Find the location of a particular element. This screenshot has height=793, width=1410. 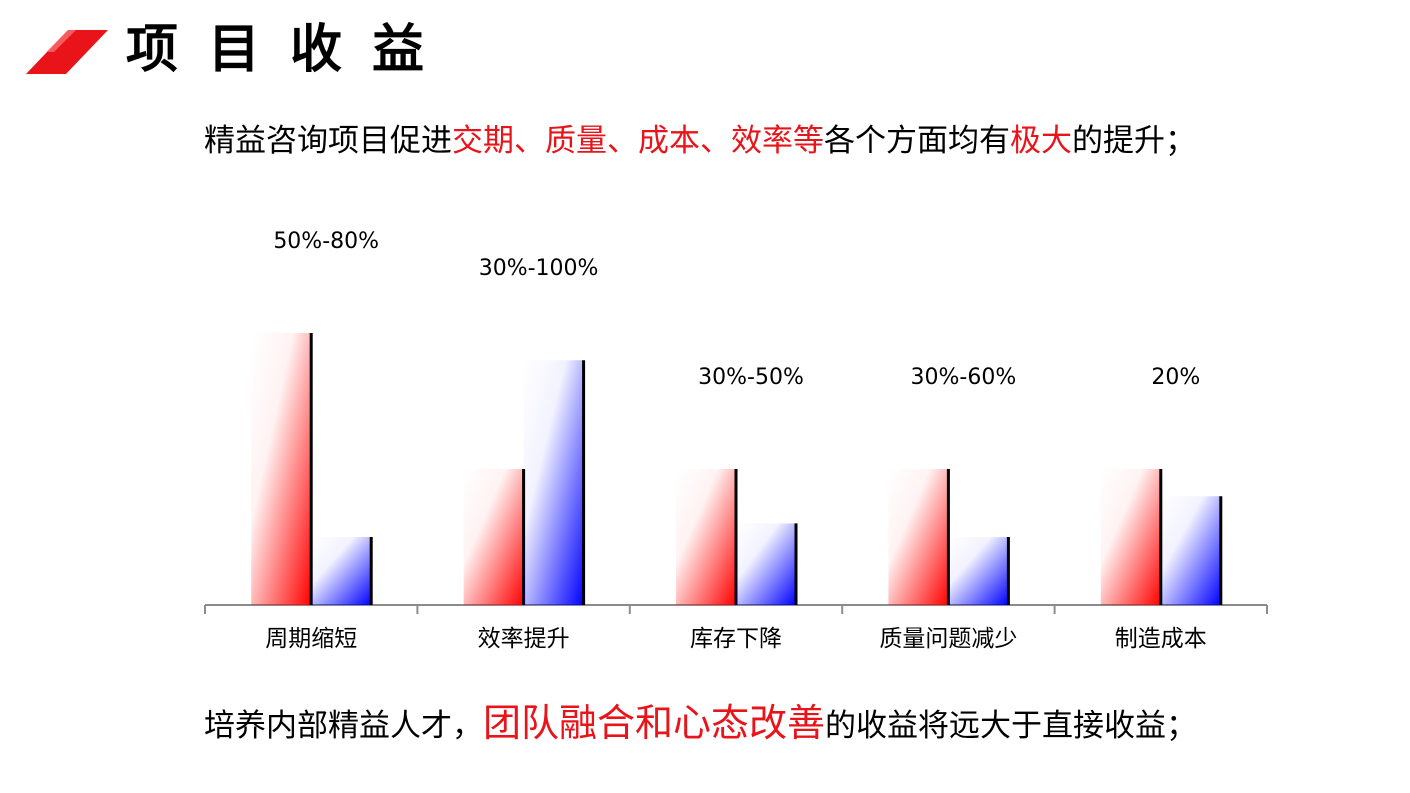

data-label: 50%-80% is located at coordinates (326, 241).